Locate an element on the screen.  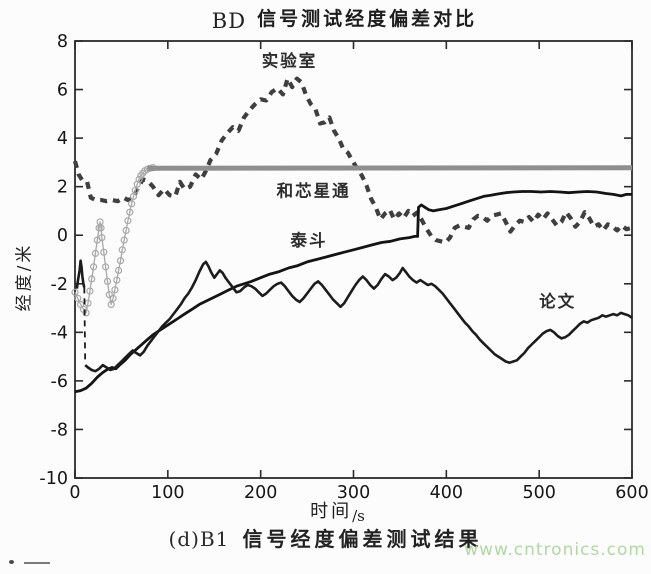
figure-caption: (d)B1 信号经度偏差测试结果 is located at coordinates (325, 537).